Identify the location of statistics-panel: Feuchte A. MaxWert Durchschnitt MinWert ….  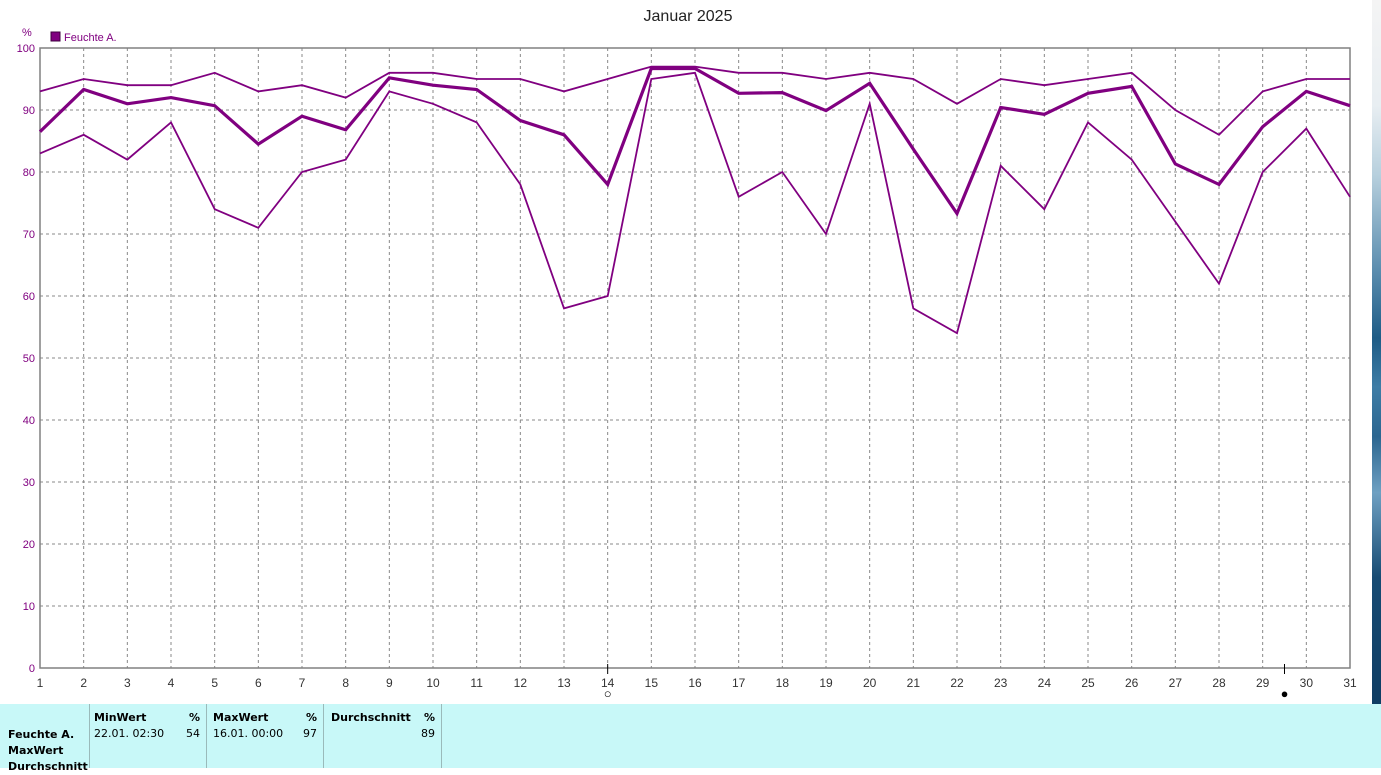
(690, 738).